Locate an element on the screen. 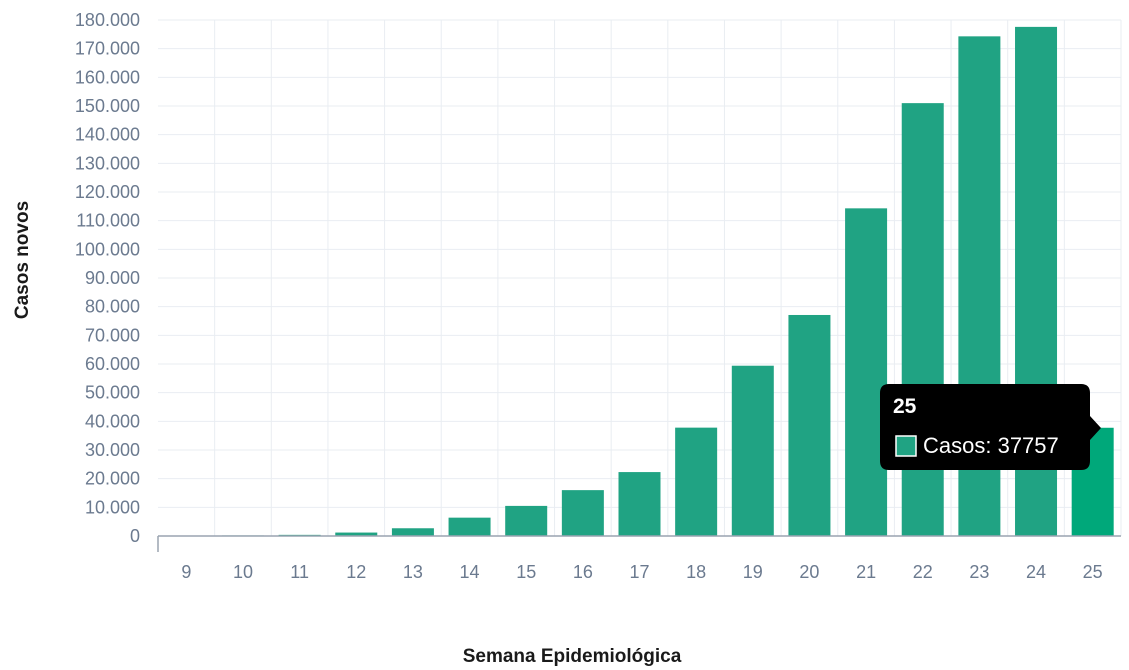  x-tick-label: 21 is located at coordinates (866, 572).